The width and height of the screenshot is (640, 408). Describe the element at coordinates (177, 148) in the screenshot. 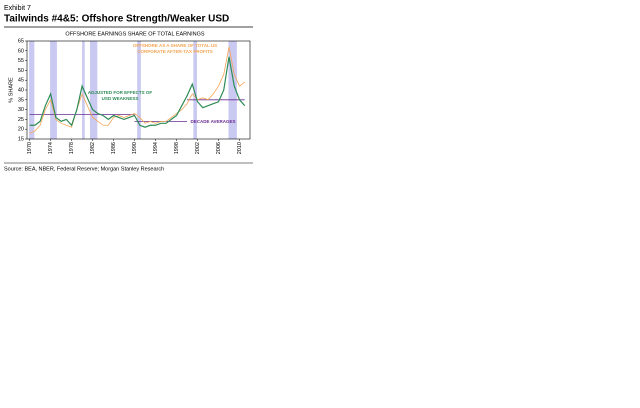

I see `x-tick-label: 1998` at that location.